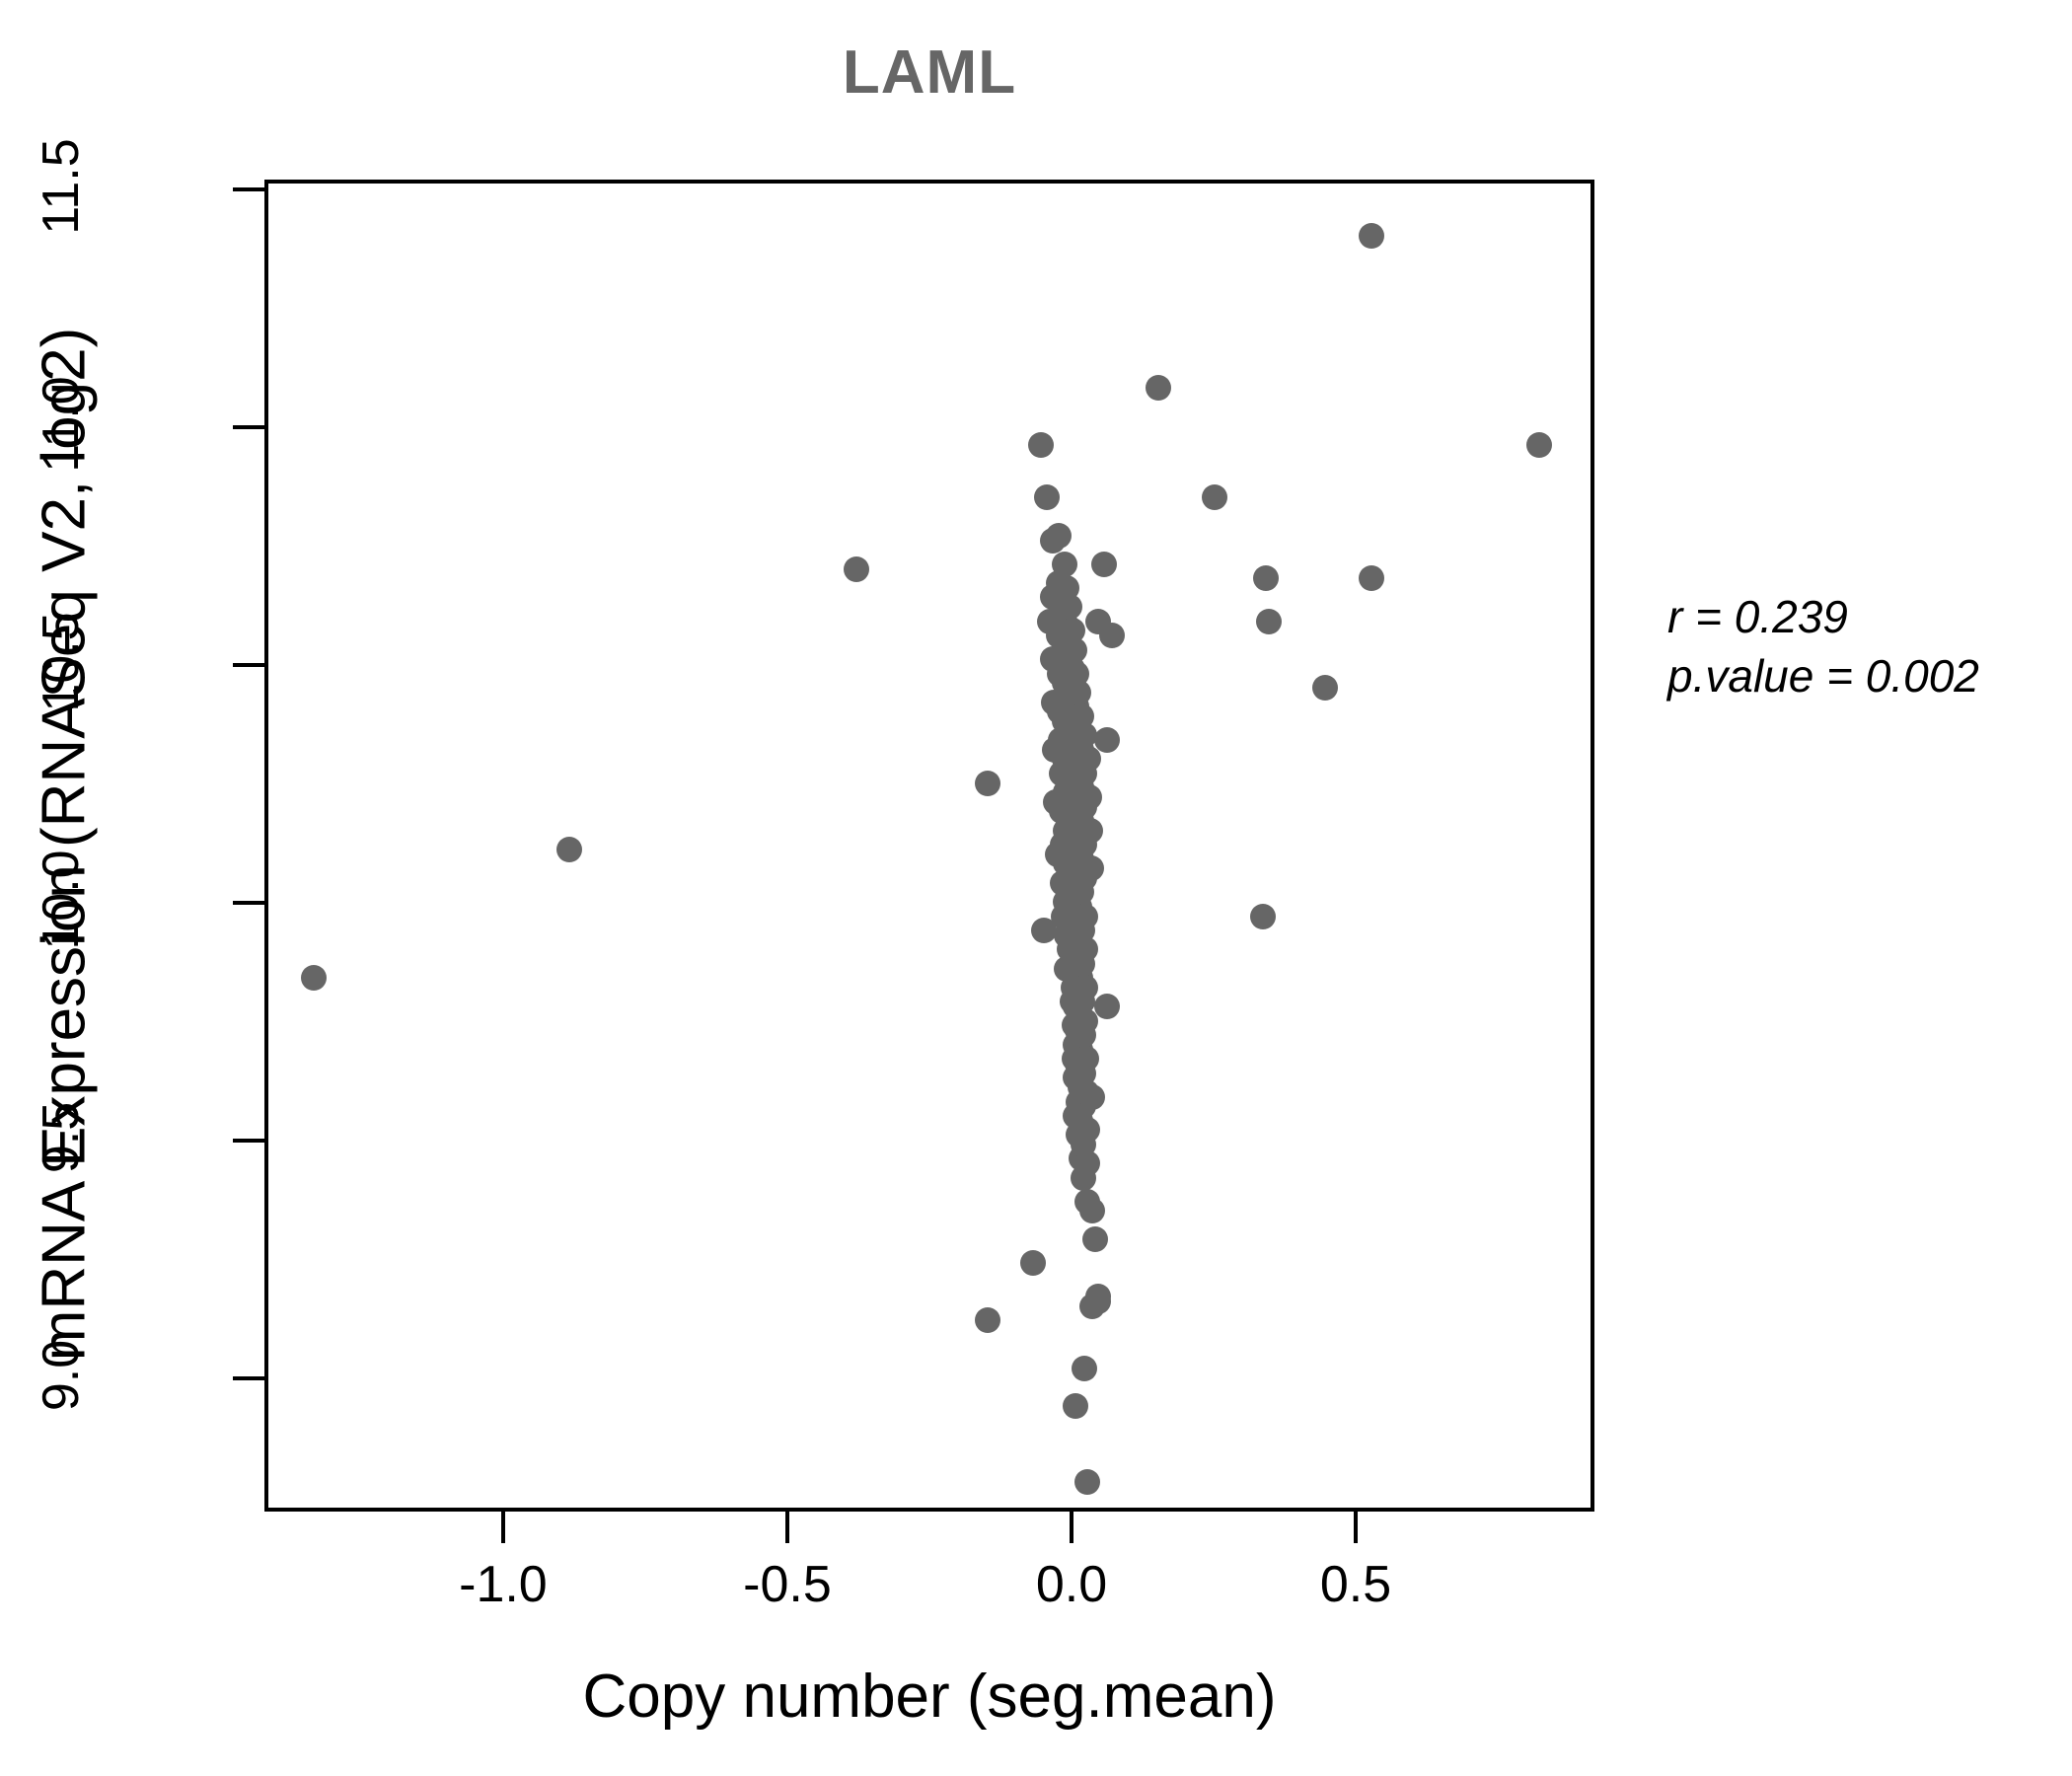 This screenshot has width=2072, height=1776. I want to click on correlation-label: r = 0.239, so click(1758, 617).